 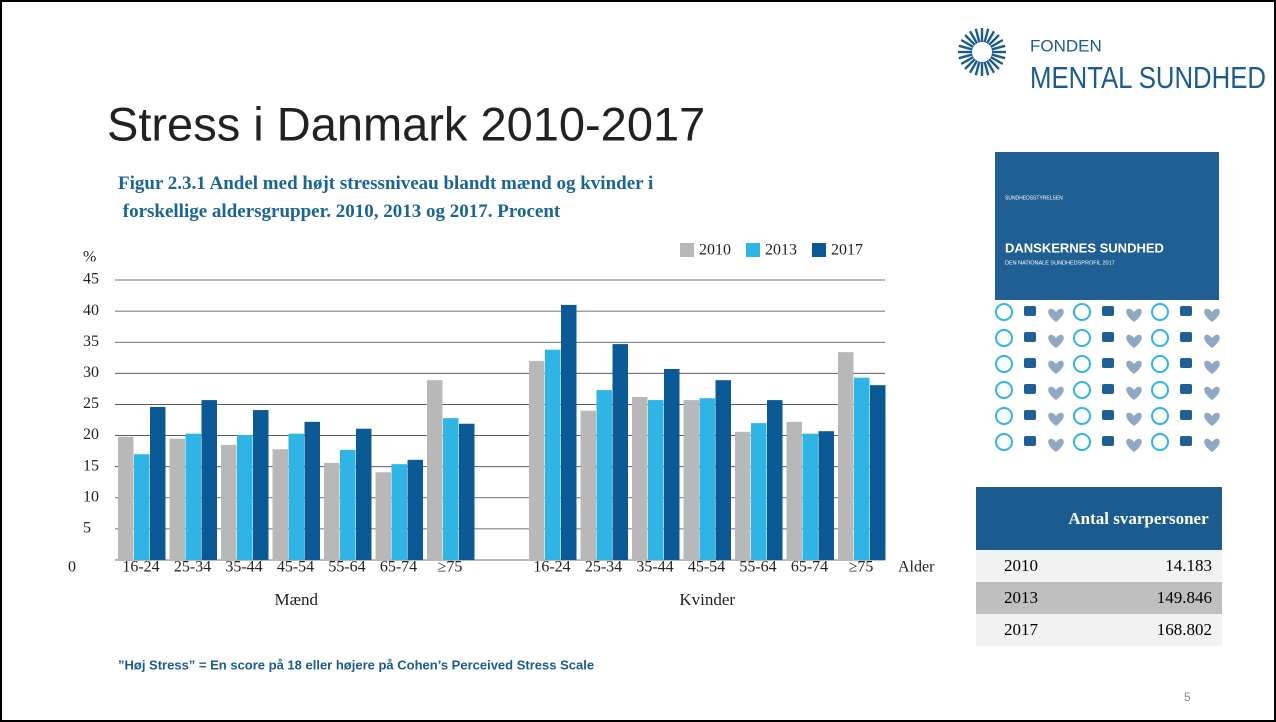 I want to click on table-row: 2013 149.846, so click(x=1099, y=598).